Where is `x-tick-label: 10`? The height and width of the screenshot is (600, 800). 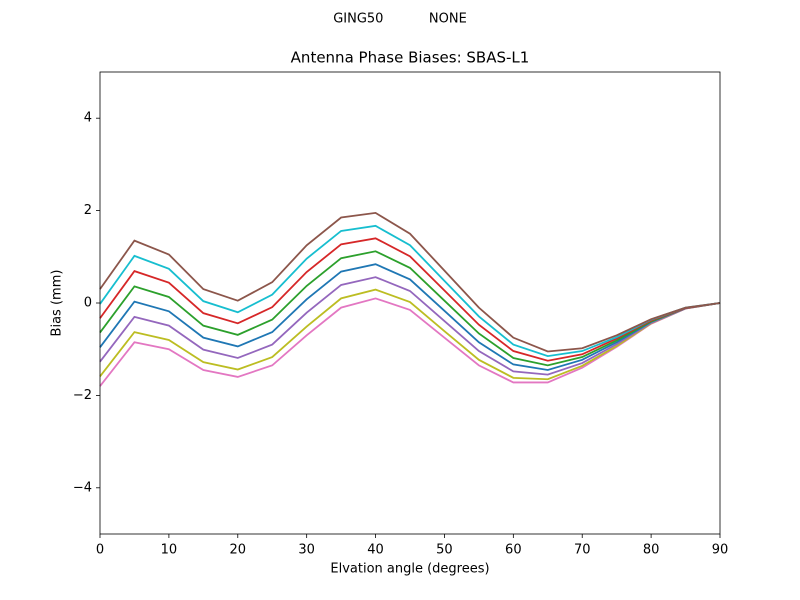 x-tick-label: 10 is located at coordinates (169, 550).